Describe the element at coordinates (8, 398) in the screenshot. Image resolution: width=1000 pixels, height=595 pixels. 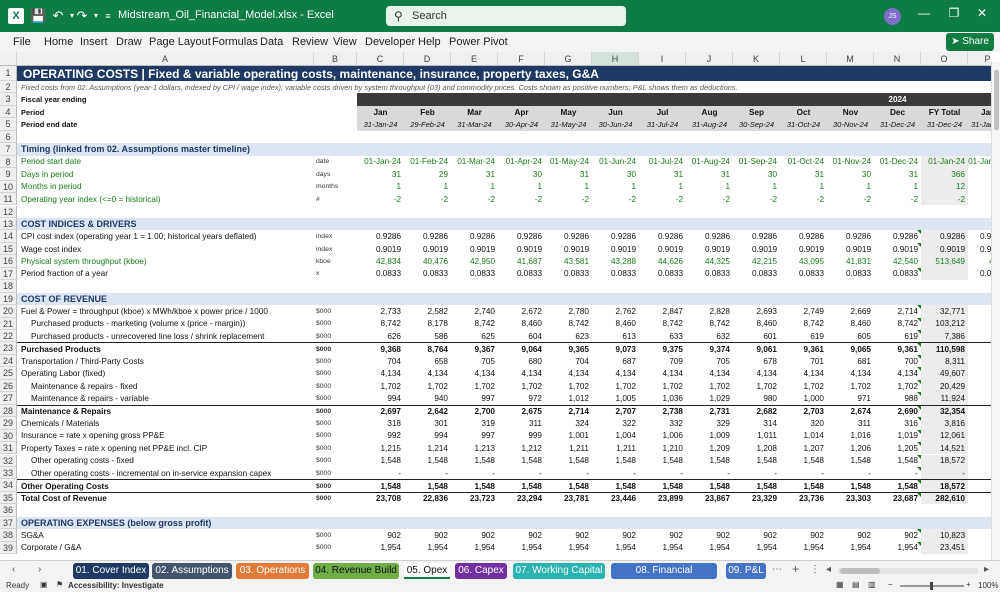
I see `row-header: 27` at that location.